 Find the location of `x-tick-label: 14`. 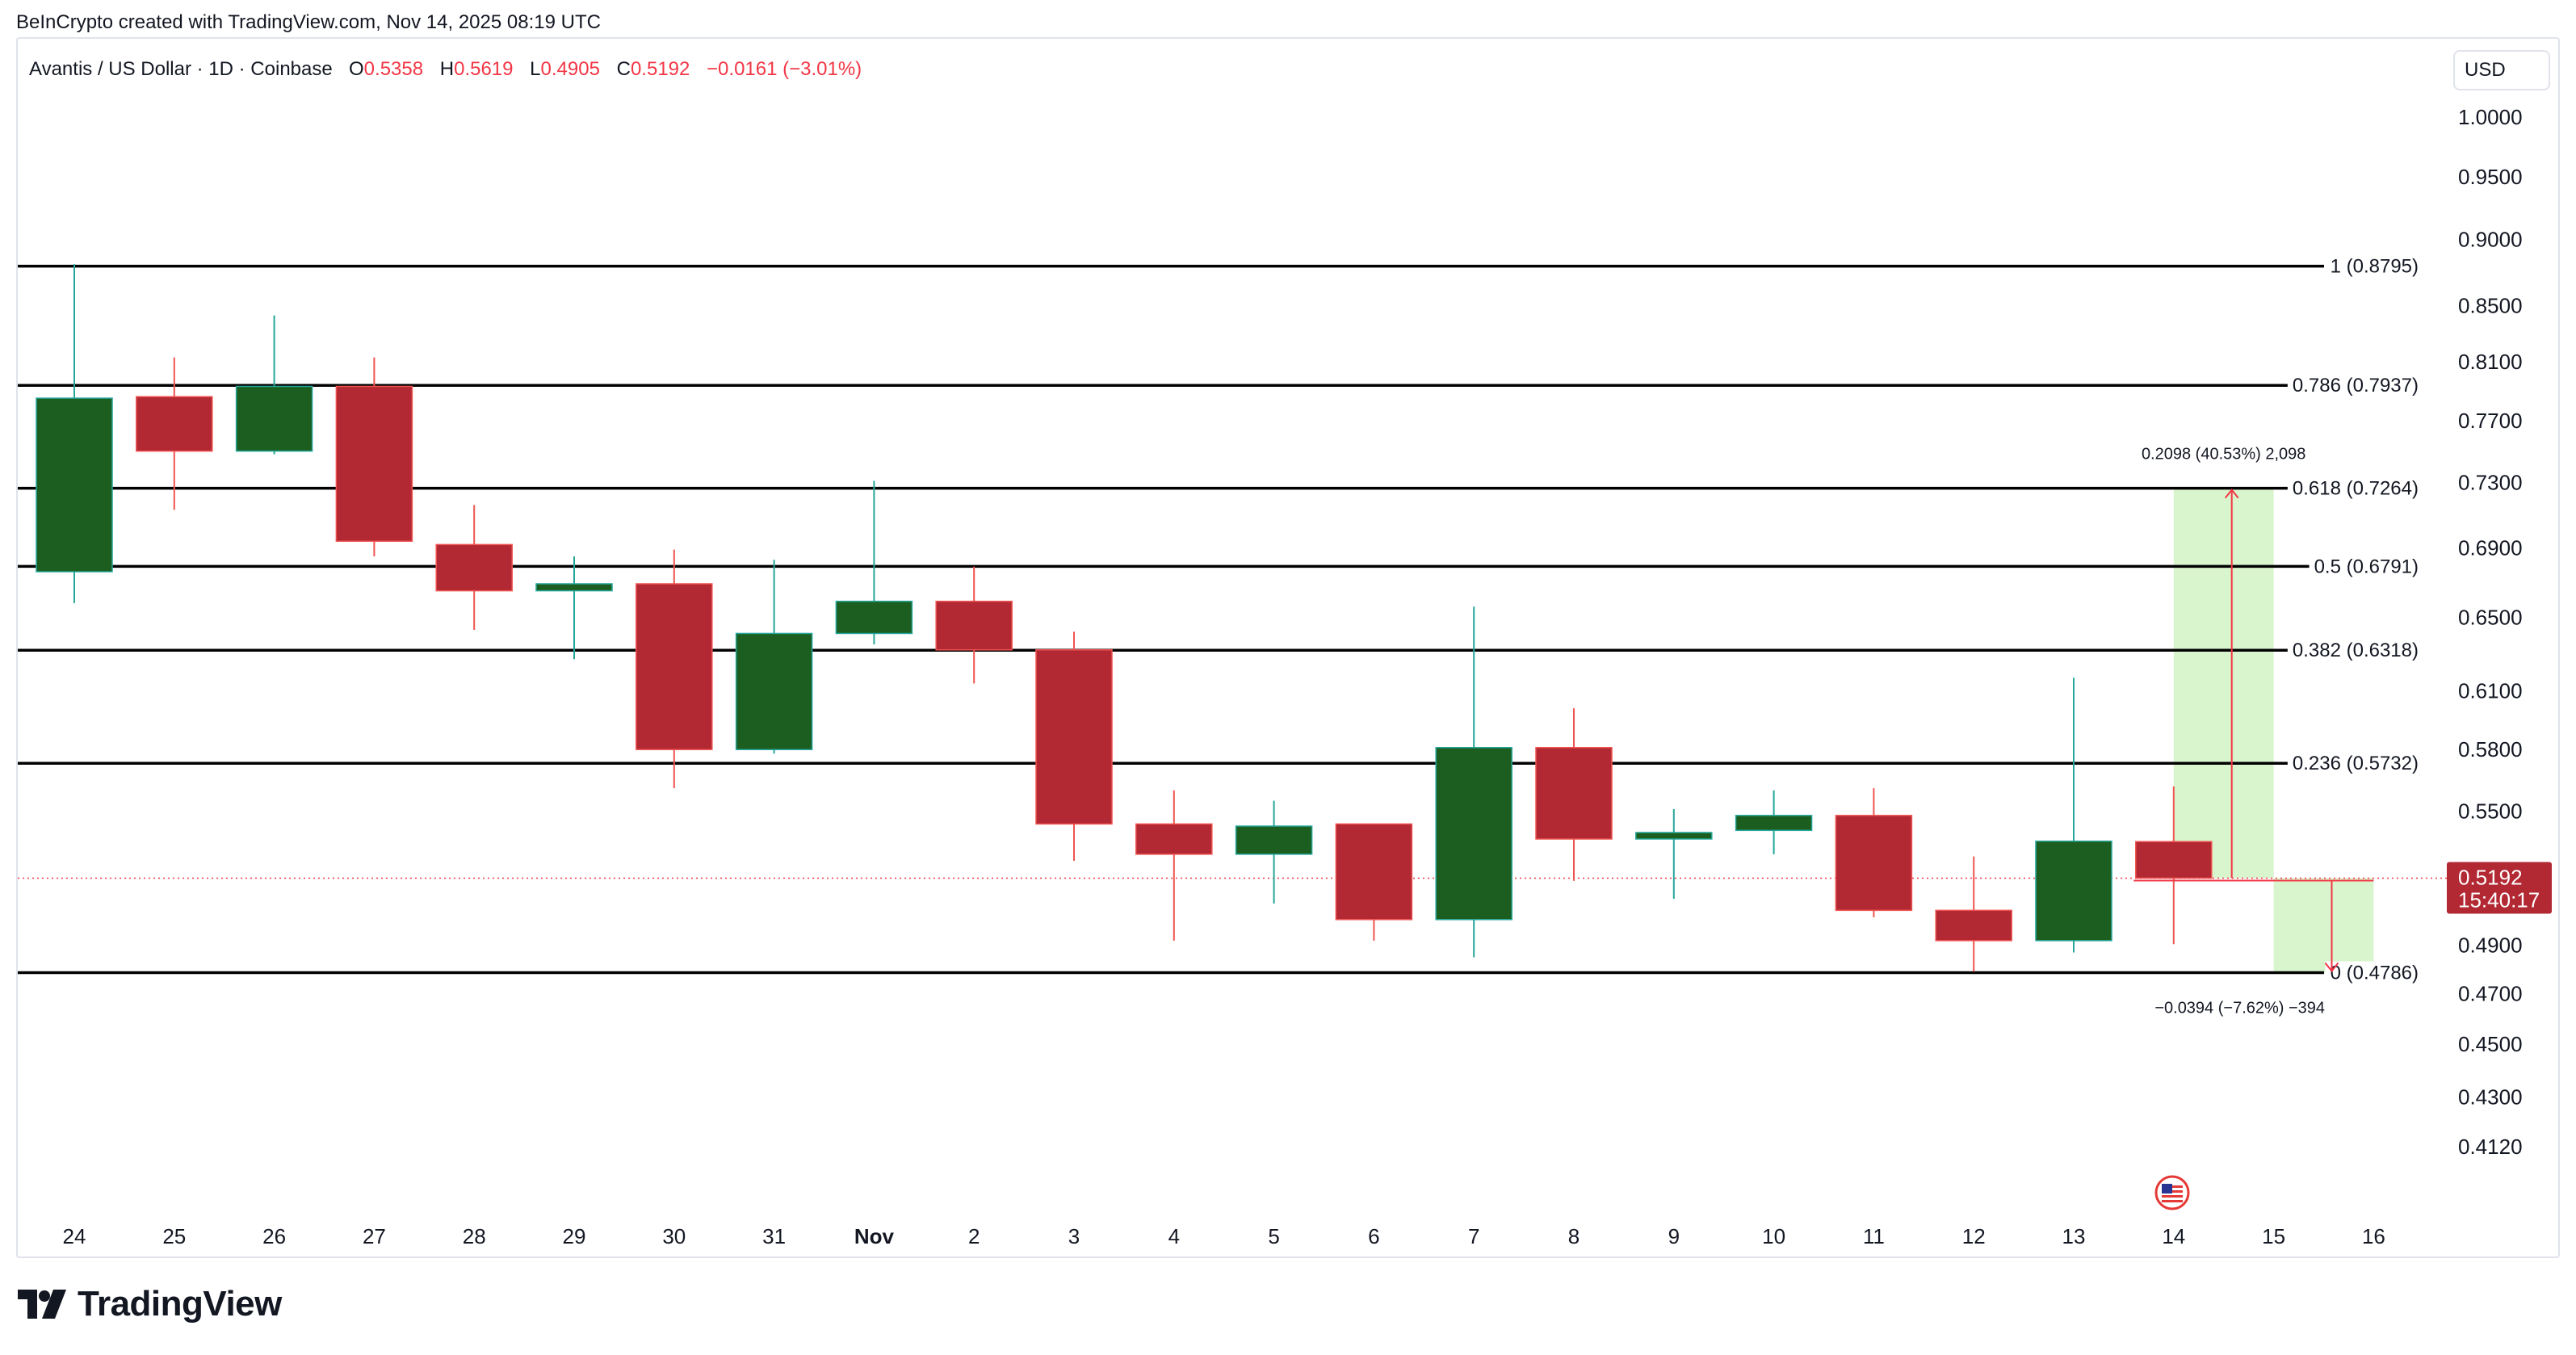

x-tick-label: 14 is located at coordinates (2173, 1236).